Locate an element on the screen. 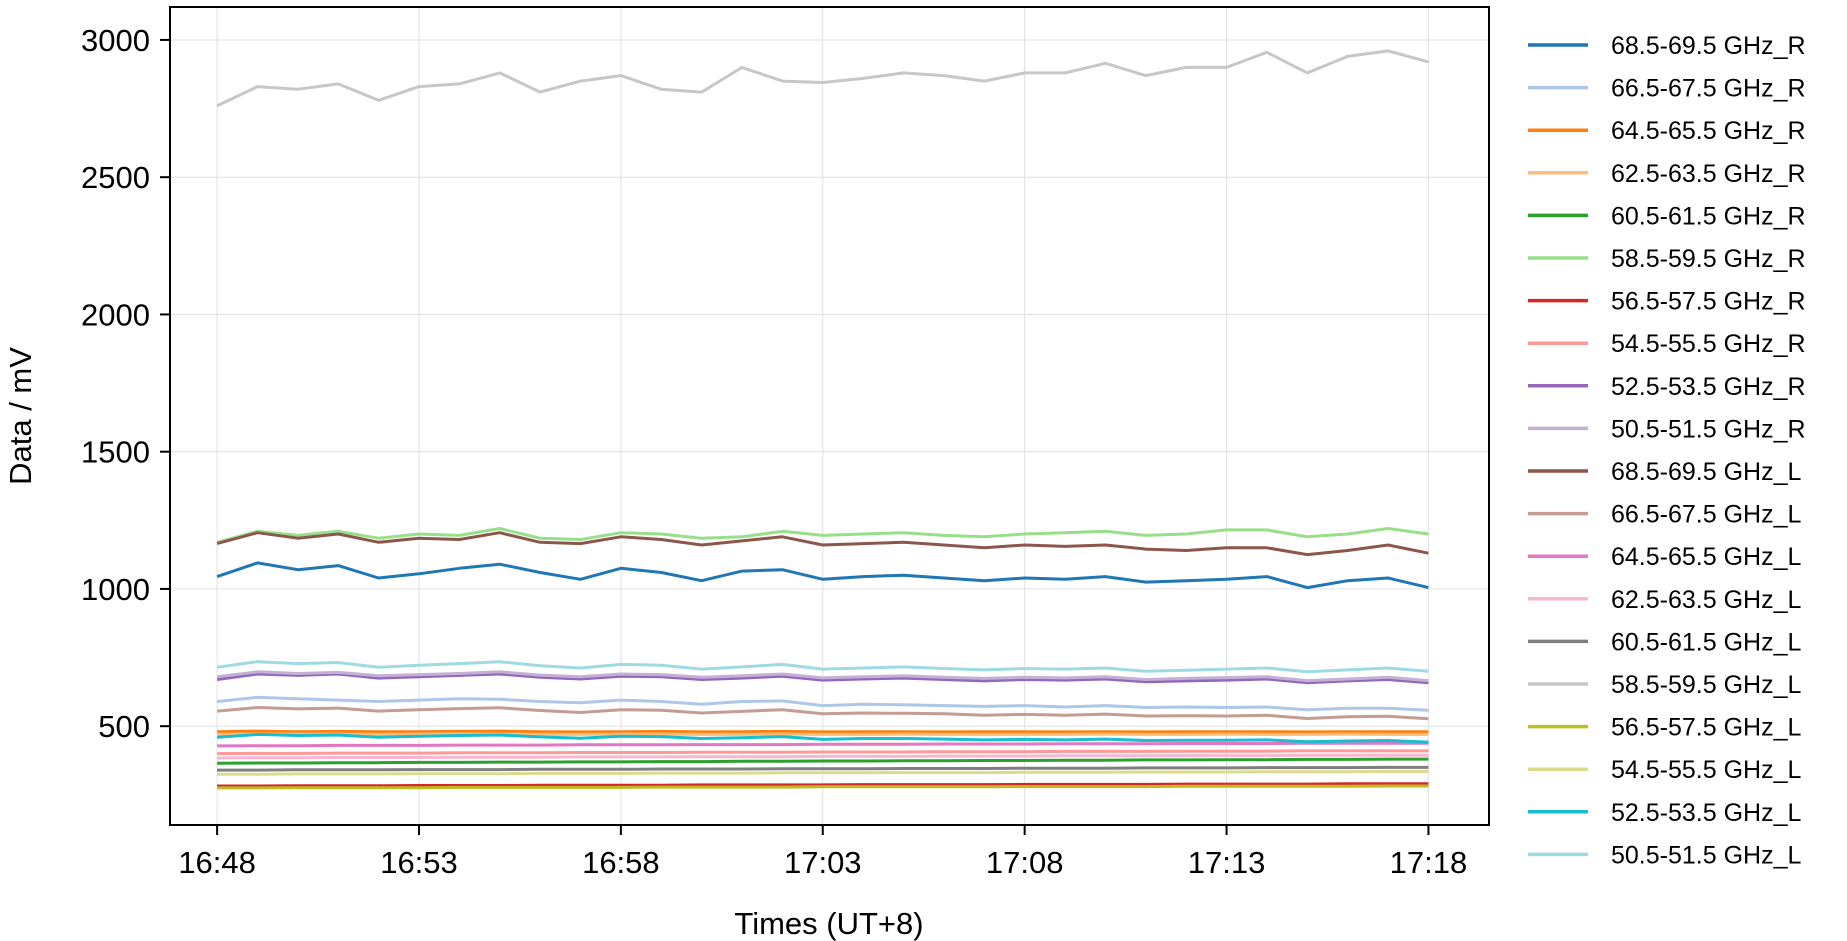 The width and height of the screenshot is (1847, 941). y-tick-label: 3000 is located at coordinates (115, 40).